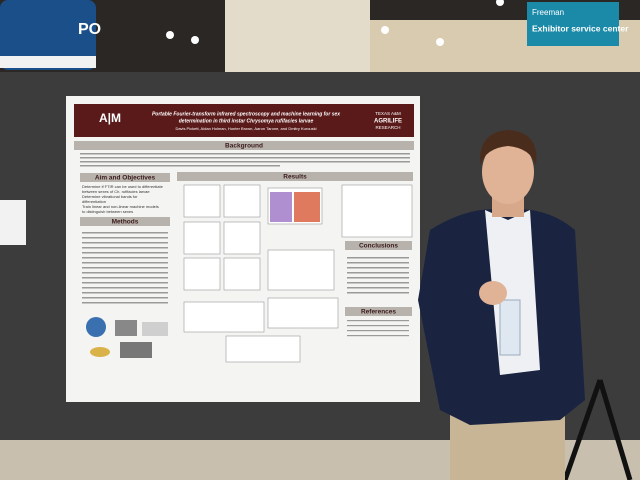 This screenshot has width=640, height=480. What do you see at coordinates (94, 201) in the screenshot?
I see `aim-bullet: differentiation` at bounding box center [94, 201].